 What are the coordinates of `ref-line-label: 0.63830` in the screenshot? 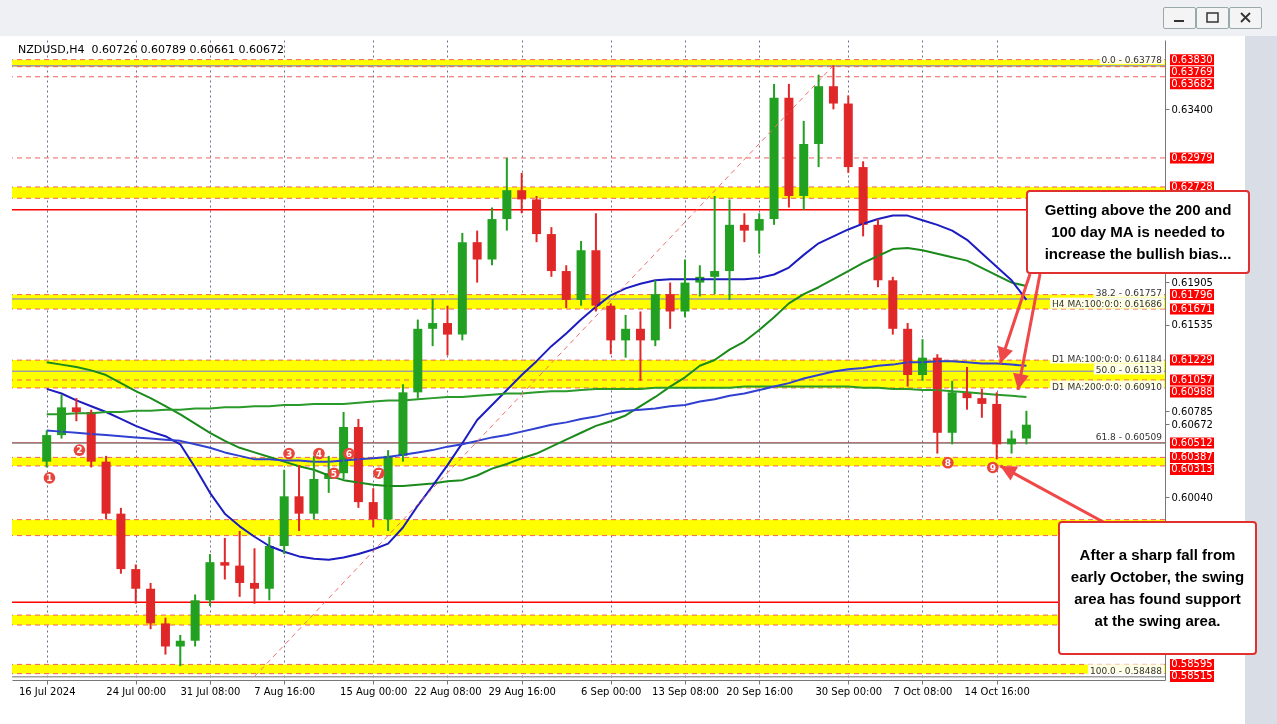 It's located at (1192, 59).